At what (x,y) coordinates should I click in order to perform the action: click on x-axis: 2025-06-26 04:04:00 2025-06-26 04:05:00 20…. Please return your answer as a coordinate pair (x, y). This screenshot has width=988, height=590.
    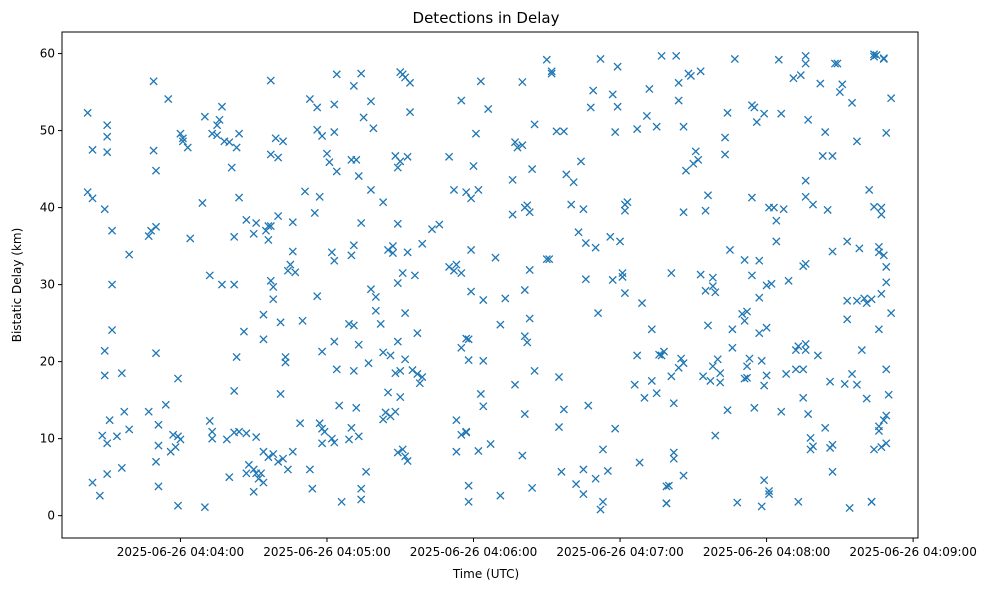
    Looking at the image, I should click on (547, 548).